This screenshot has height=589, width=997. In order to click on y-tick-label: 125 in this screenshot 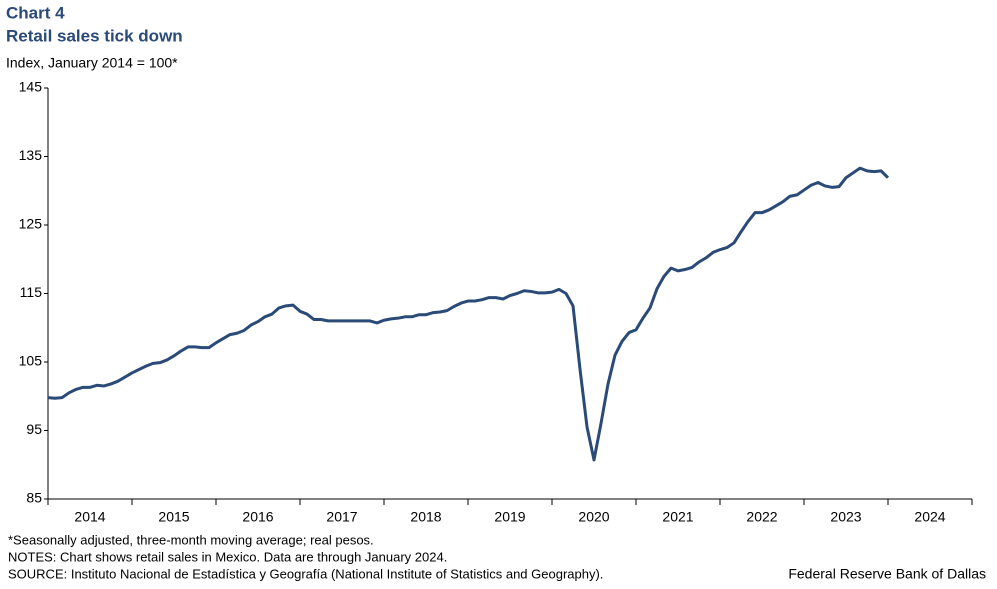, I will do `click(31, 224)`.